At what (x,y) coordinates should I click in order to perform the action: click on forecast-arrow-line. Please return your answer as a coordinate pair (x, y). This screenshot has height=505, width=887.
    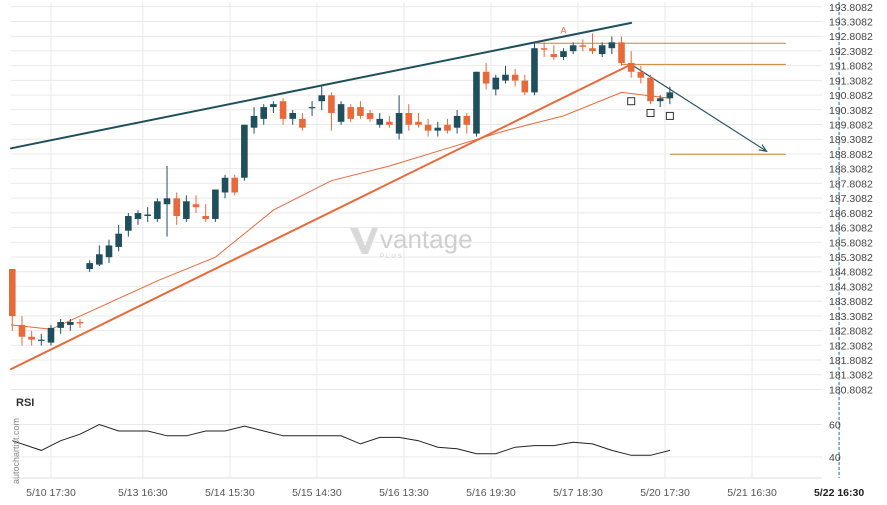
    Looking at the image, I should click on (698, 107).